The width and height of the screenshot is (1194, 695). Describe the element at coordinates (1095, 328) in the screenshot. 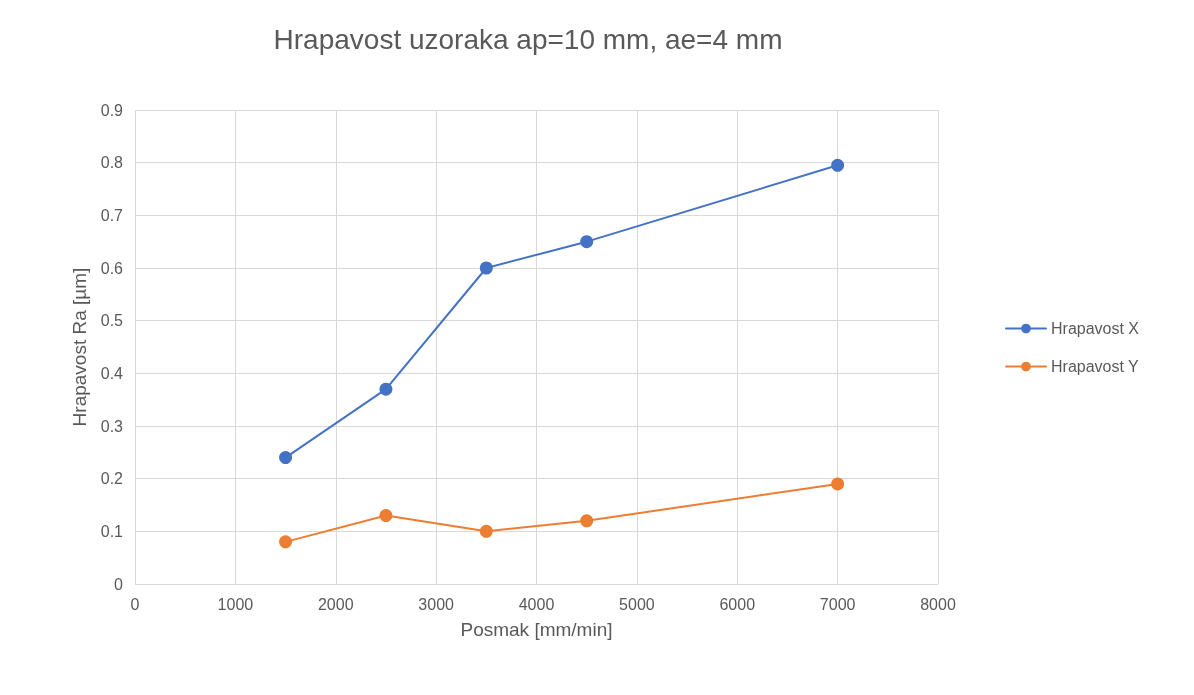

I see `legend-label: Hrapavost X` at that location.